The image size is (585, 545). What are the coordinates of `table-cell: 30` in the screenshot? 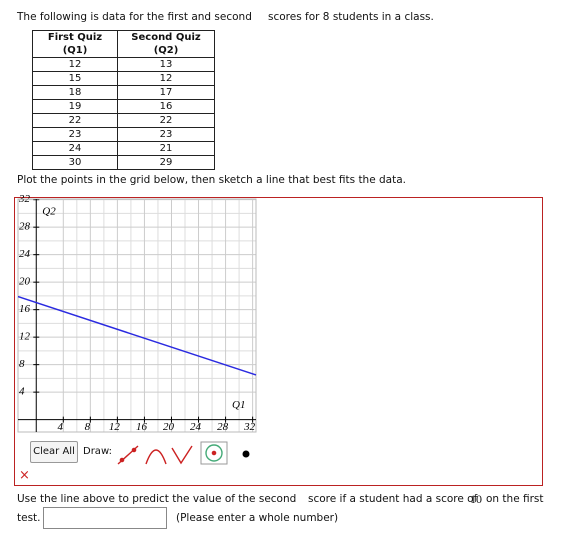 It's located at (75, 162).